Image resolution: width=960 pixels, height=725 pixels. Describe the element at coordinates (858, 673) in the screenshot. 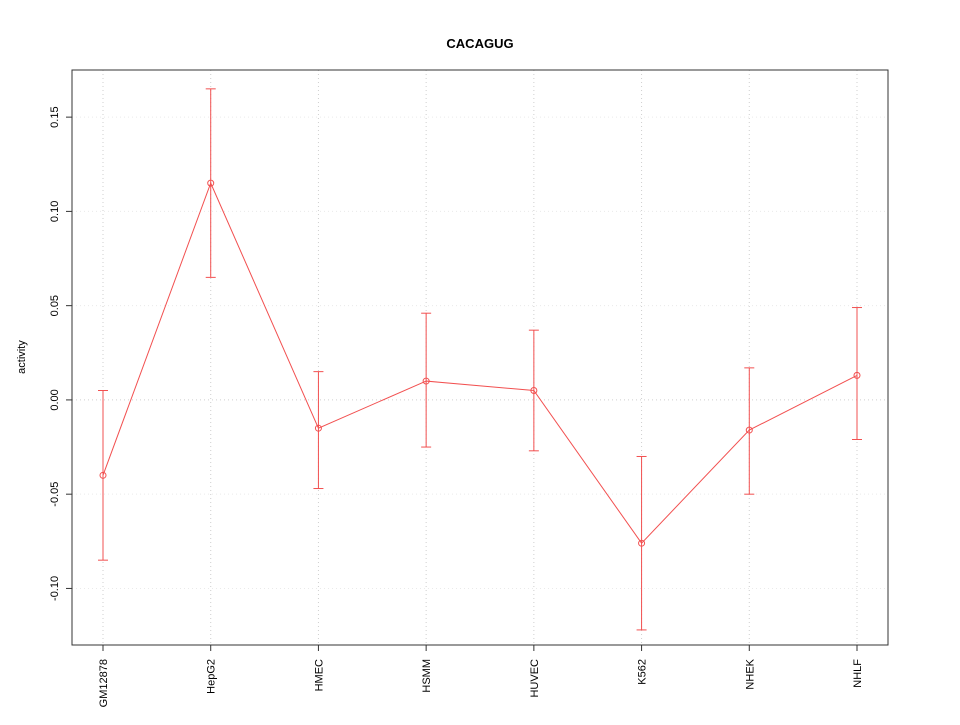

I see `x-tick-label: NHLF` at that location.